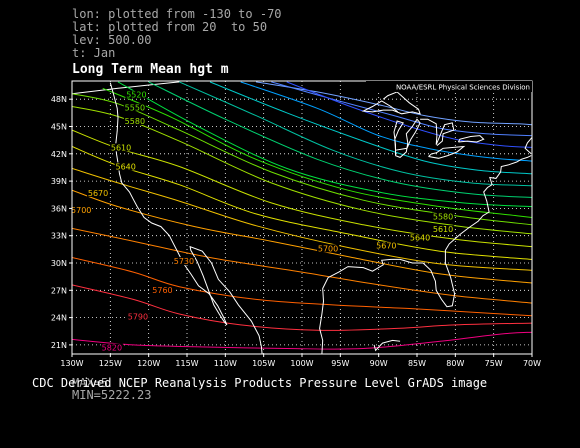 The width and height of the screenshot is (580, 448). Describe the element at coordinates (59, 181) in the screenshot. I see `y-tick-label: 39N` at that location.